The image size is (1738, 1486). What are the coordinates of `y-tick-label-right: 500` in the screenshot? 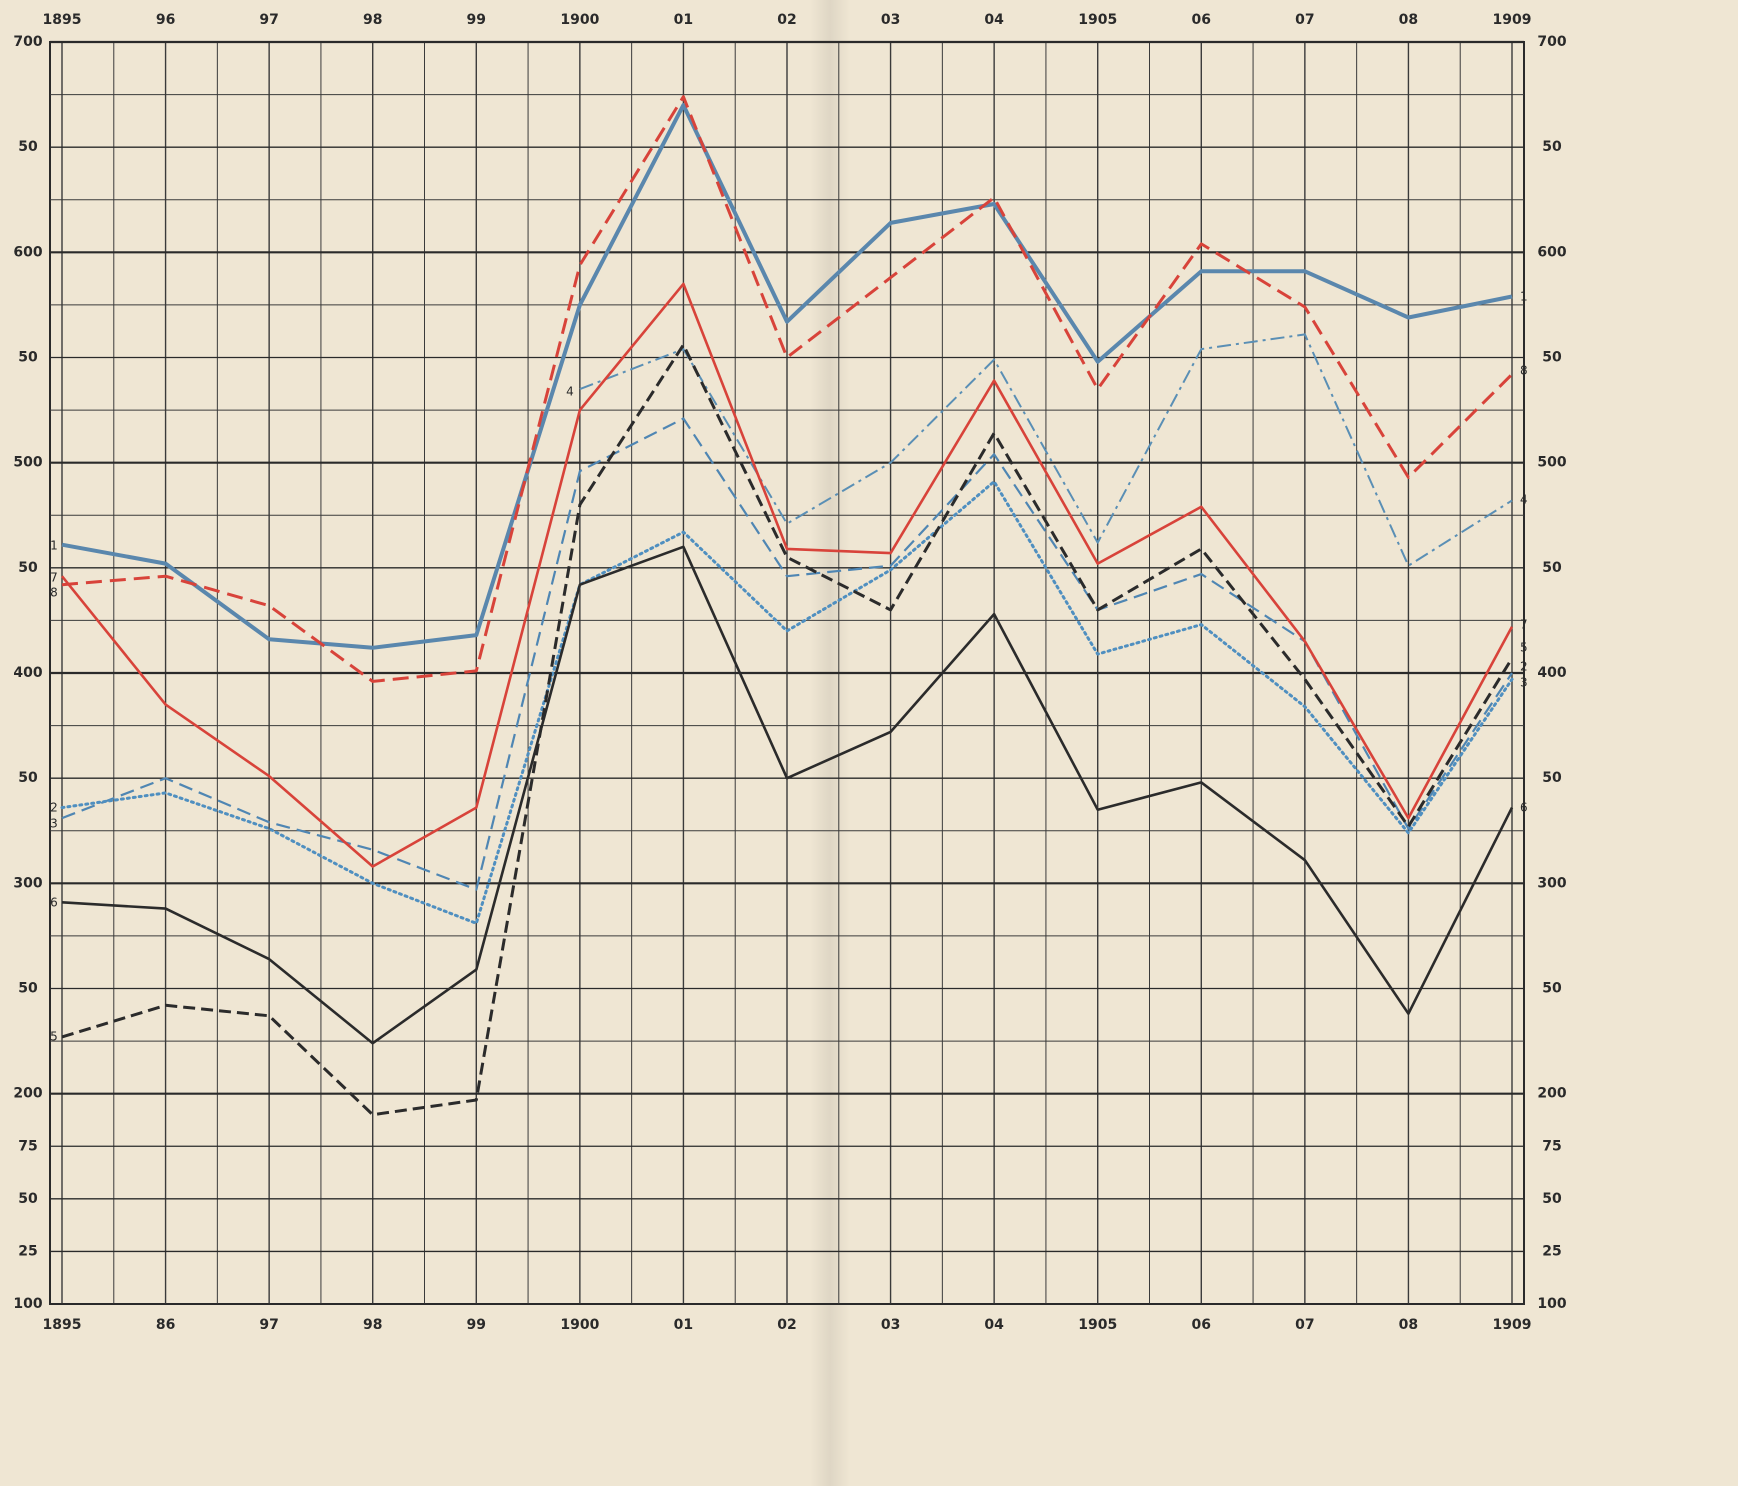 It's located at (1551, 463).